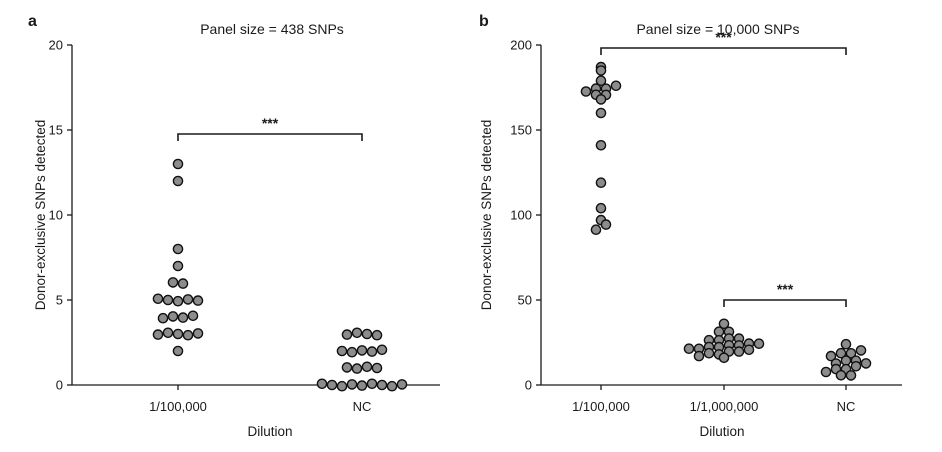 This screenshot has width=942, height=452. Describe the element at coordinates (521, 45) in the screenshot. I see `panel-b-y-tick-label: 200` at that location.